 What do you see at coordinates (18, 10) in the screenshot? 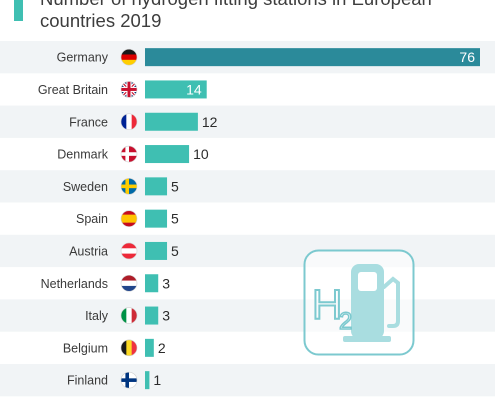
I see `title-accent-bar` at bounding box center [18, 10].